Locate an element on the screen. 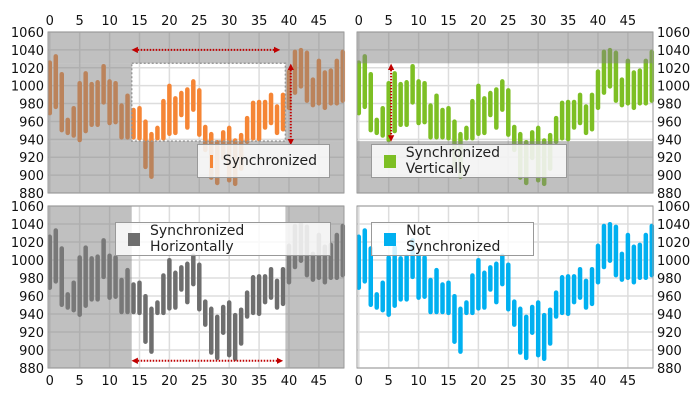 Image resolution: width=700 pixels, height=400 pixels. legend-label: Synchronized Vertically is located at coordinates (453, 161).